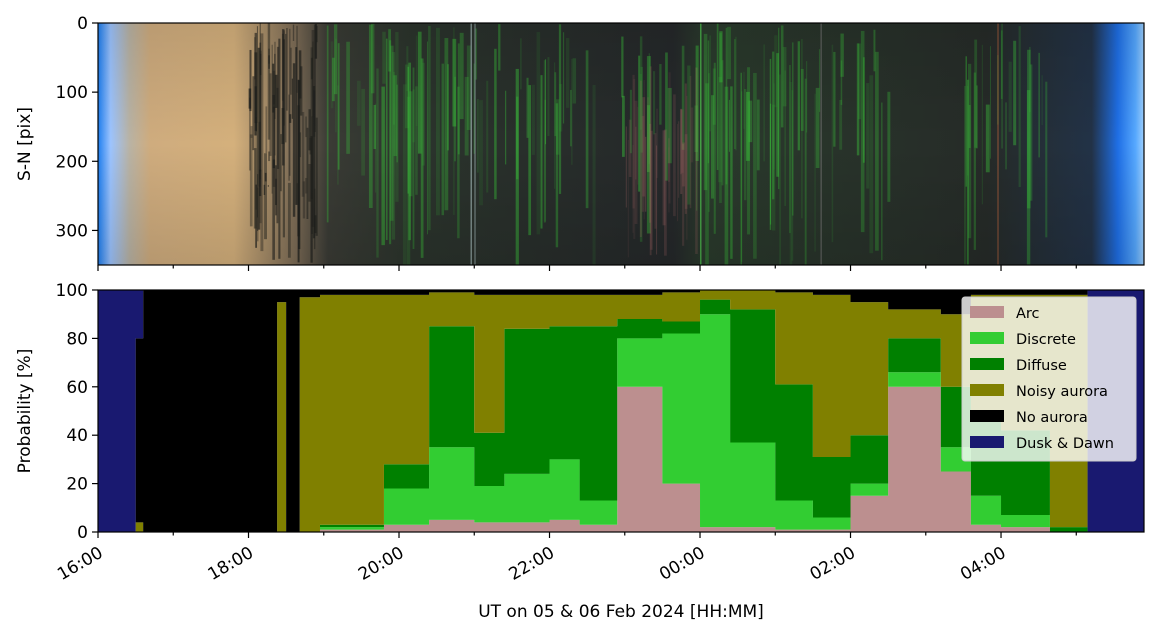 The height and width of the screenshot is (638, 1158). Describe the element at coordinates (621, 612) in the screenshot. I see `probability-xlabel: UT on 05 & 06 Feb 2024 [HH:MM]` at that location.